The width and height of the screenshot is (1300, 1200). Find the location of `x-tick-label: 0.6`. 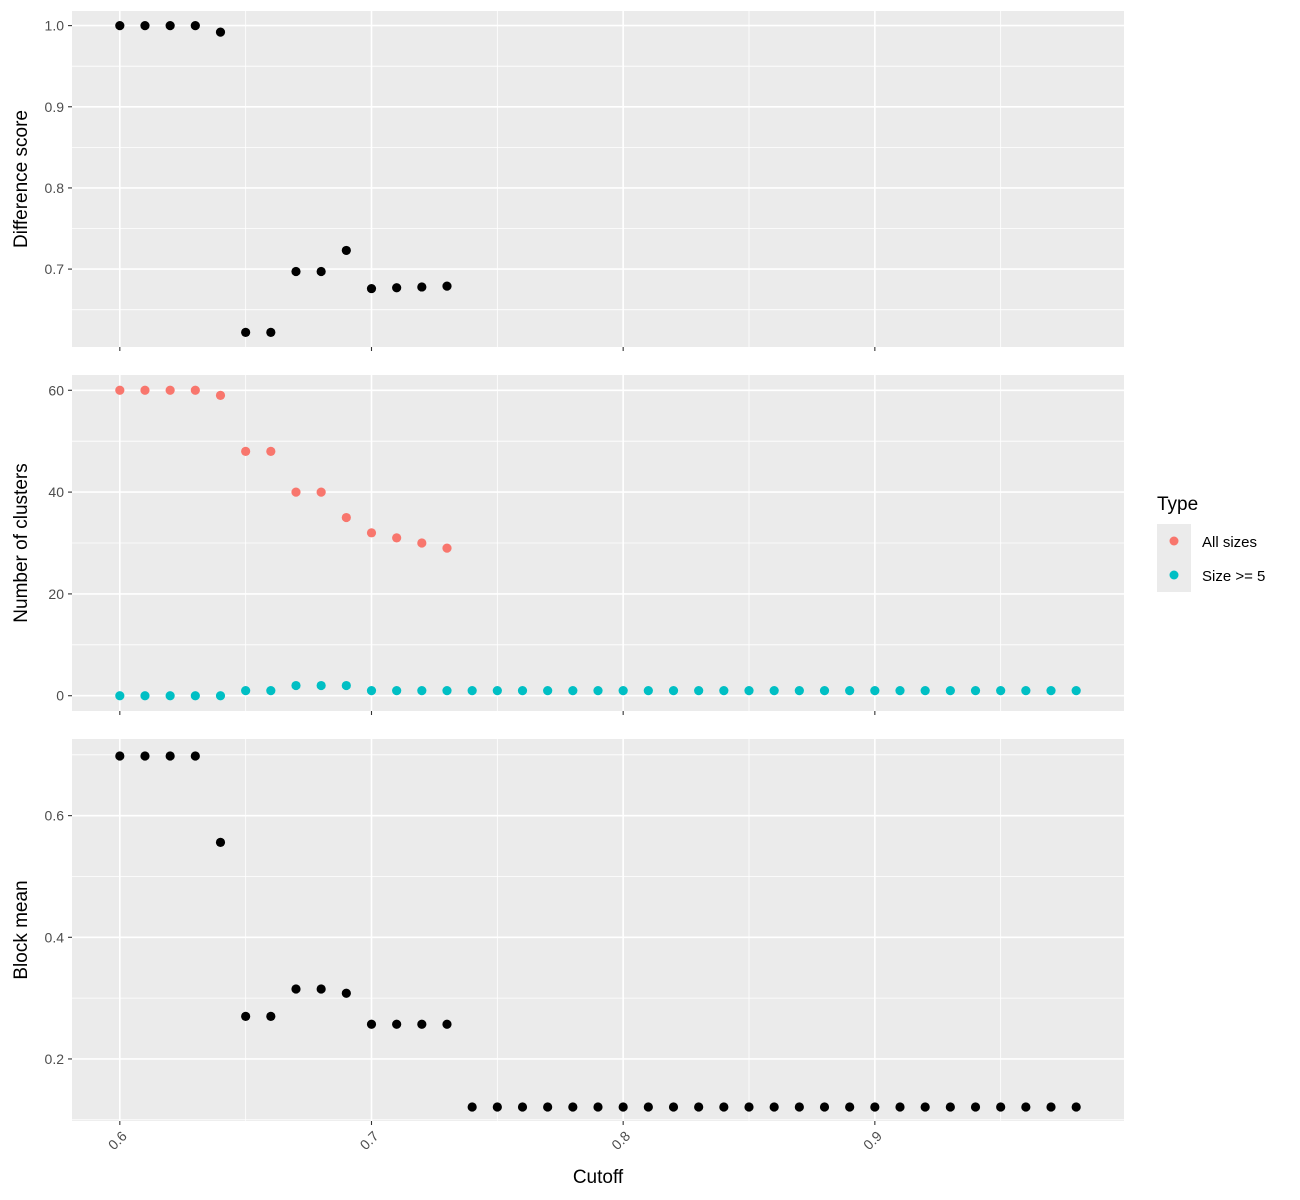

x-tick-label: 0.6 is located at coordinates (117, 1140).